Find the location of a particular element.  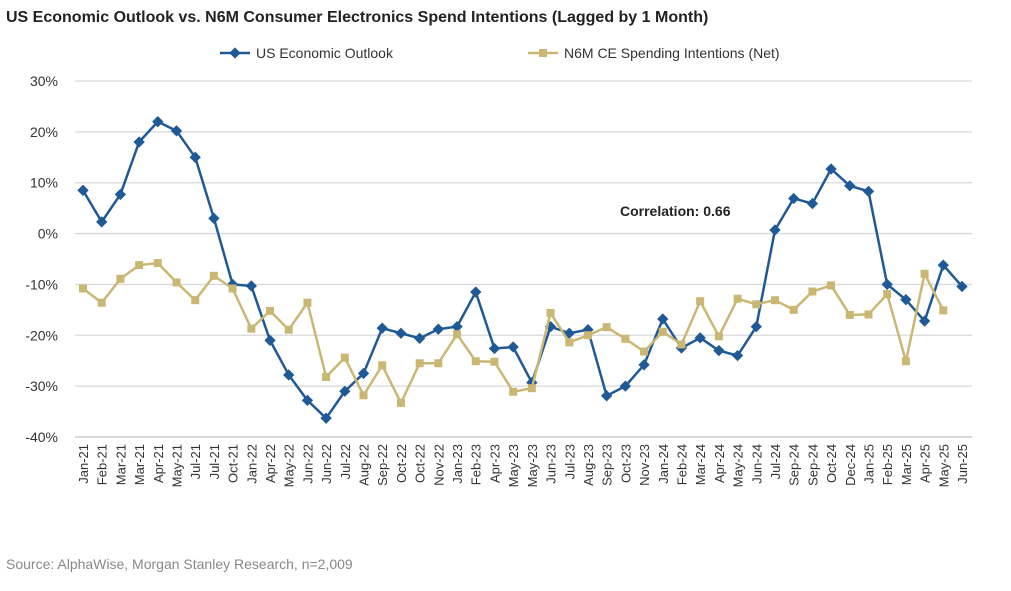

x-tick-label: Sep-23 is located at coordinates (607, 465).